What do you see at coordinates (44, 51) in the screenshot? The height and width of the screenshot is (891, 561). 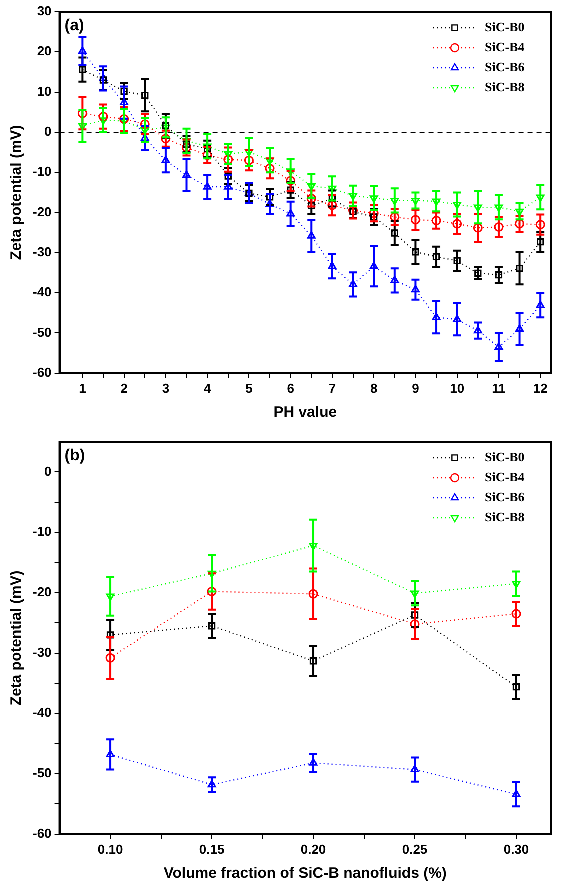 I see `y-tick-label: 20` at bounding box center [44, 51].